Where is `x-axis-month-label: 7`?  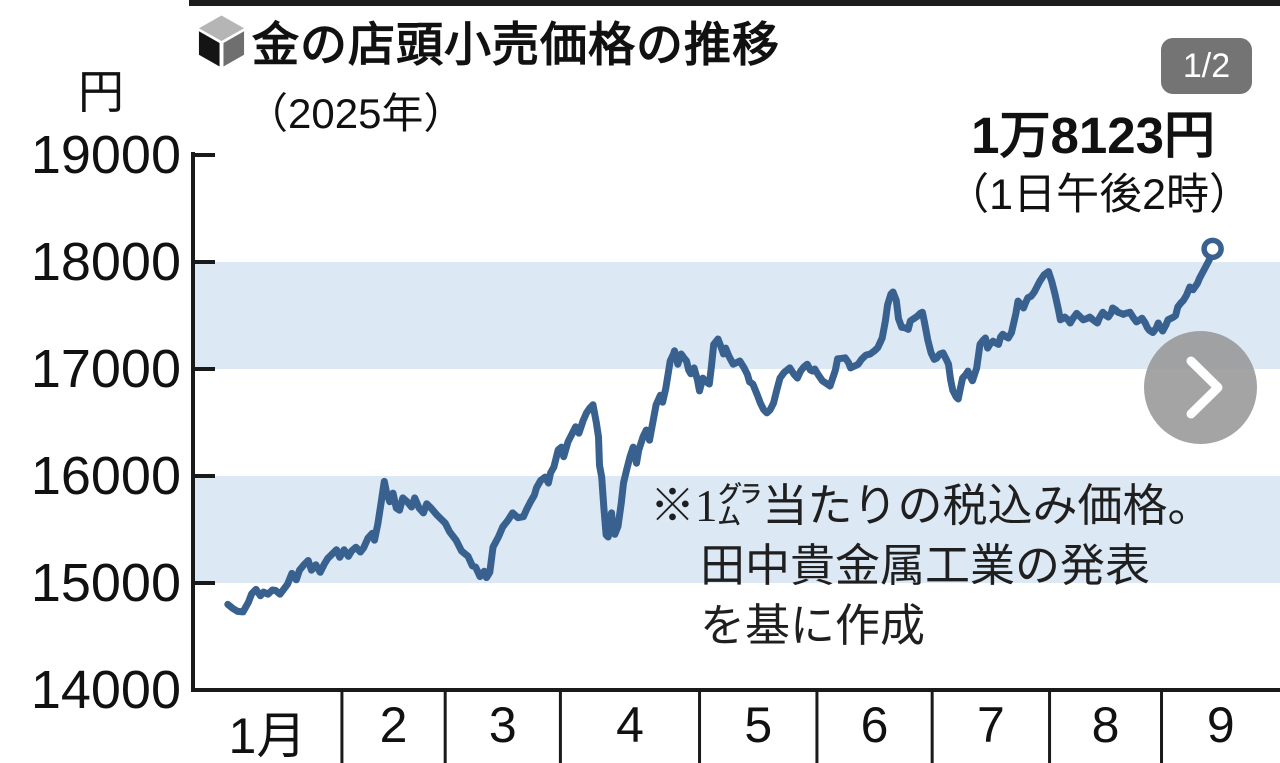 x-axis-month-label: 7 is located at coordinates (990, 725).